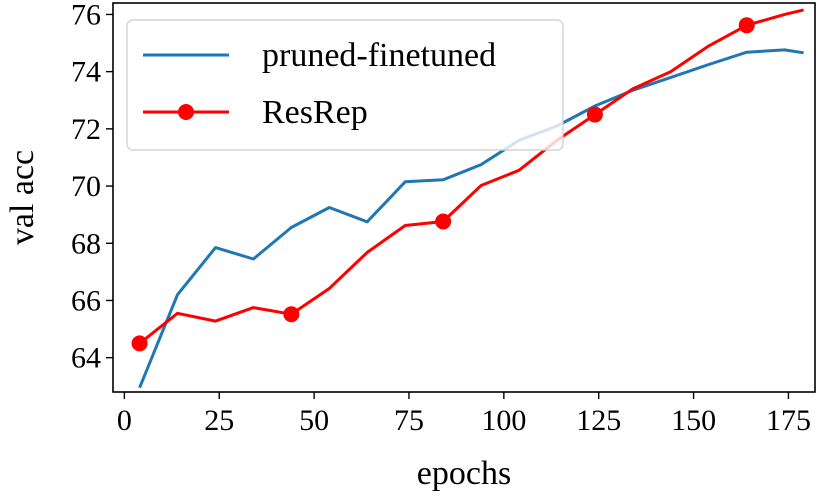 The width and height of the screenshot is (830, 498). Describe the element at coordinates (124, 420) in the screenshot. I see `x-tick-label: 0` at that location.